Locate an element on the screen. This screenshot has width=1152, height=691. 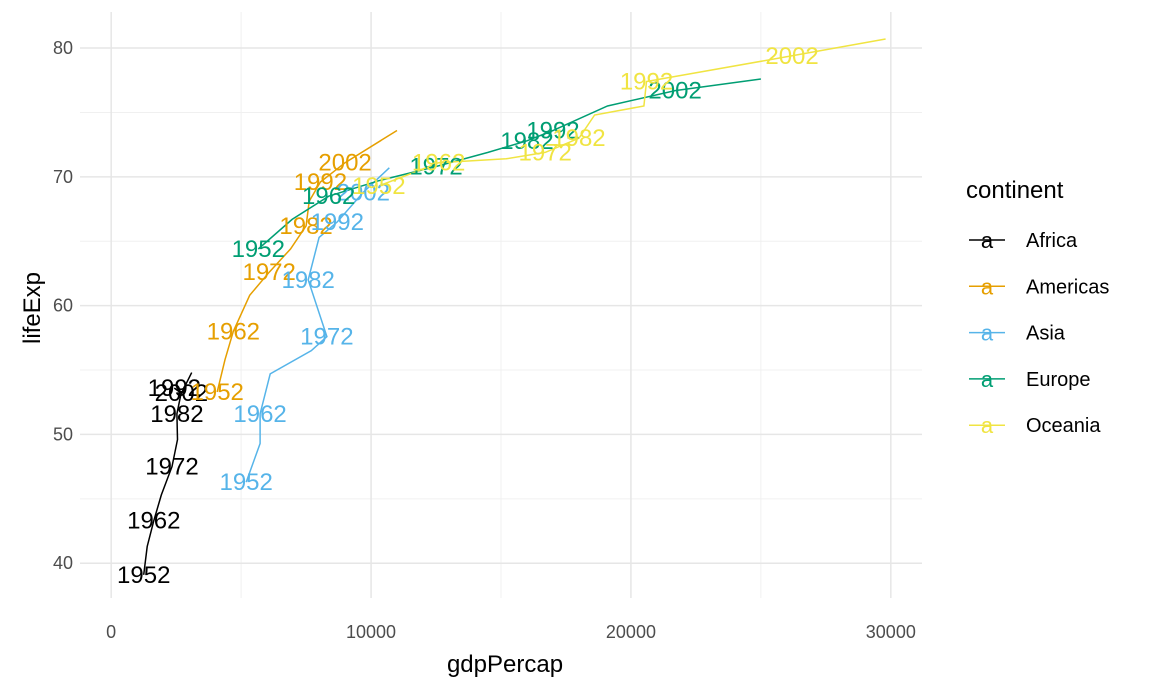
year-label-africa: 2002 is located at coordinates (181, 393).